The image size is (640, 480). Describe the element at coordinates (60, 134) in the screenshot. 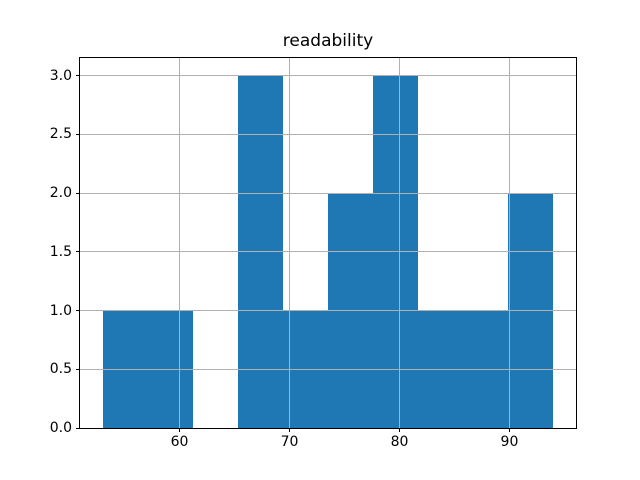

I see `y-tick-label: 2.5` at that location.